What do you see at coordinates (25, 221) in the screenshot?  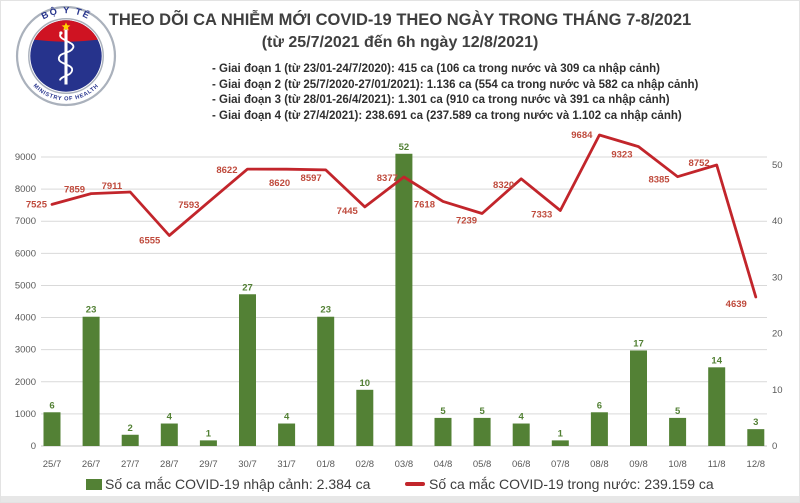 I see `left-axis-tick: 7000` at bounding box center [25, 221].